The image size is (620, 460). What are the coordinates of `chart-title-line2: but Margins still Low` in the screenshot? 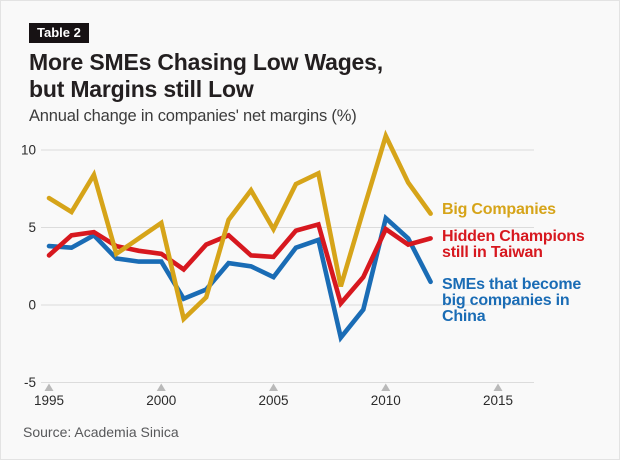 It's located at (141, 89).